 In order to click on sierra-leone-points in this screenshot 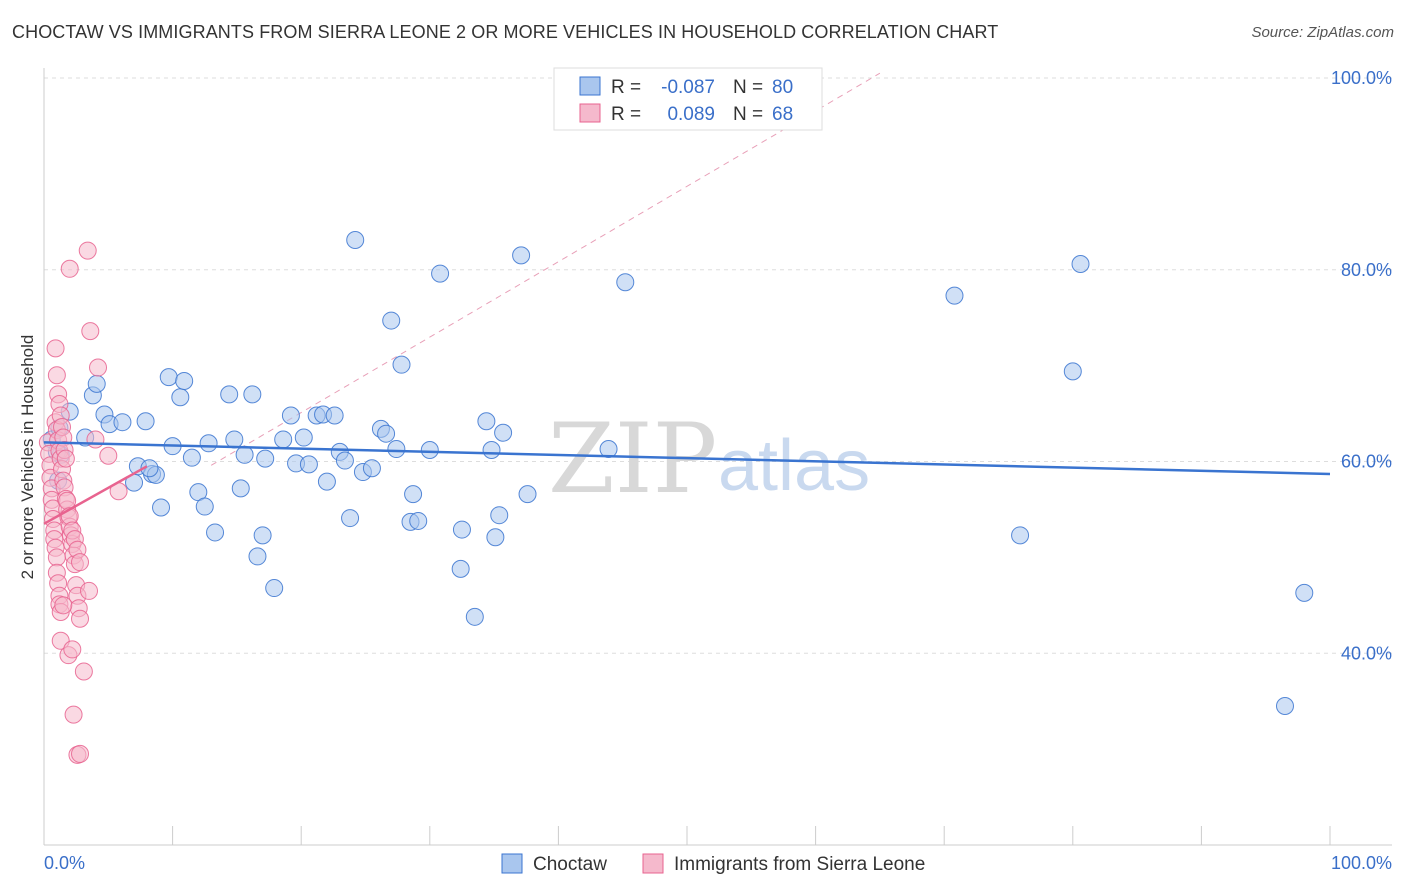, I will do `click(83, 502)`.